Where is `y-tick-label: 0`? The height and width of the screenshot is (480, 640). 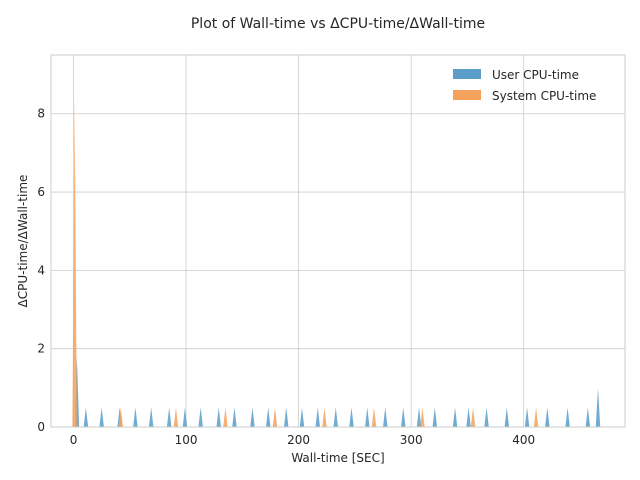 y-tick-label: 0 is located at coordinates (41, 427).